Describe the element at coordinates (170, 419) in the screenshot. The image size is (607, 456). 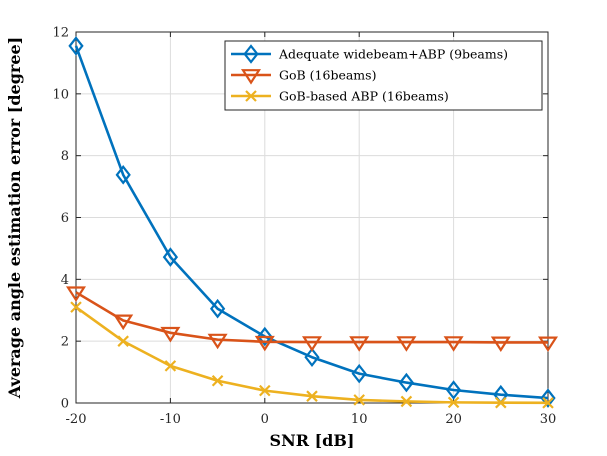
I see `x-tick-label: -10` at that location.